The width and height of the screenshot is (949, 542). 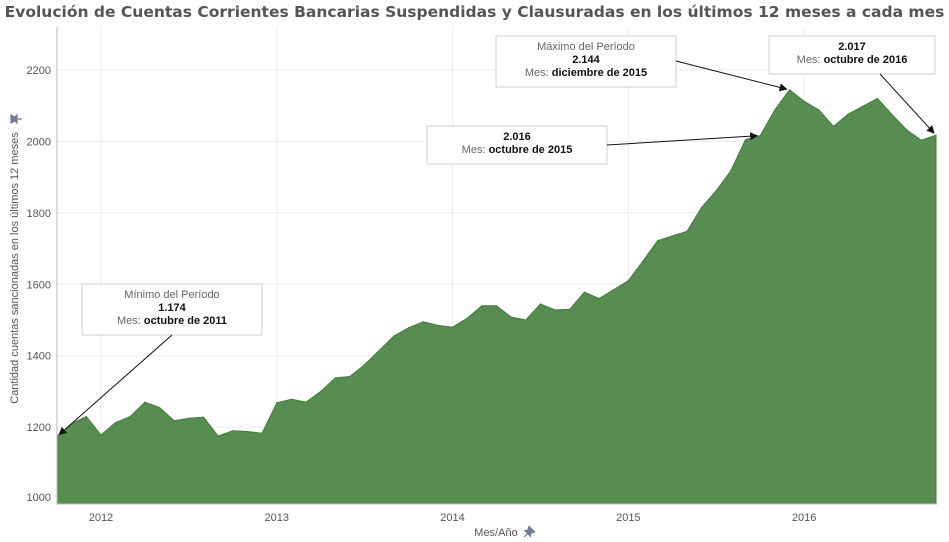 What do you see at coordinates (517, 137) in the screenshot?
I see `annotation-value: 2.016` at bounding box center [517, 137].